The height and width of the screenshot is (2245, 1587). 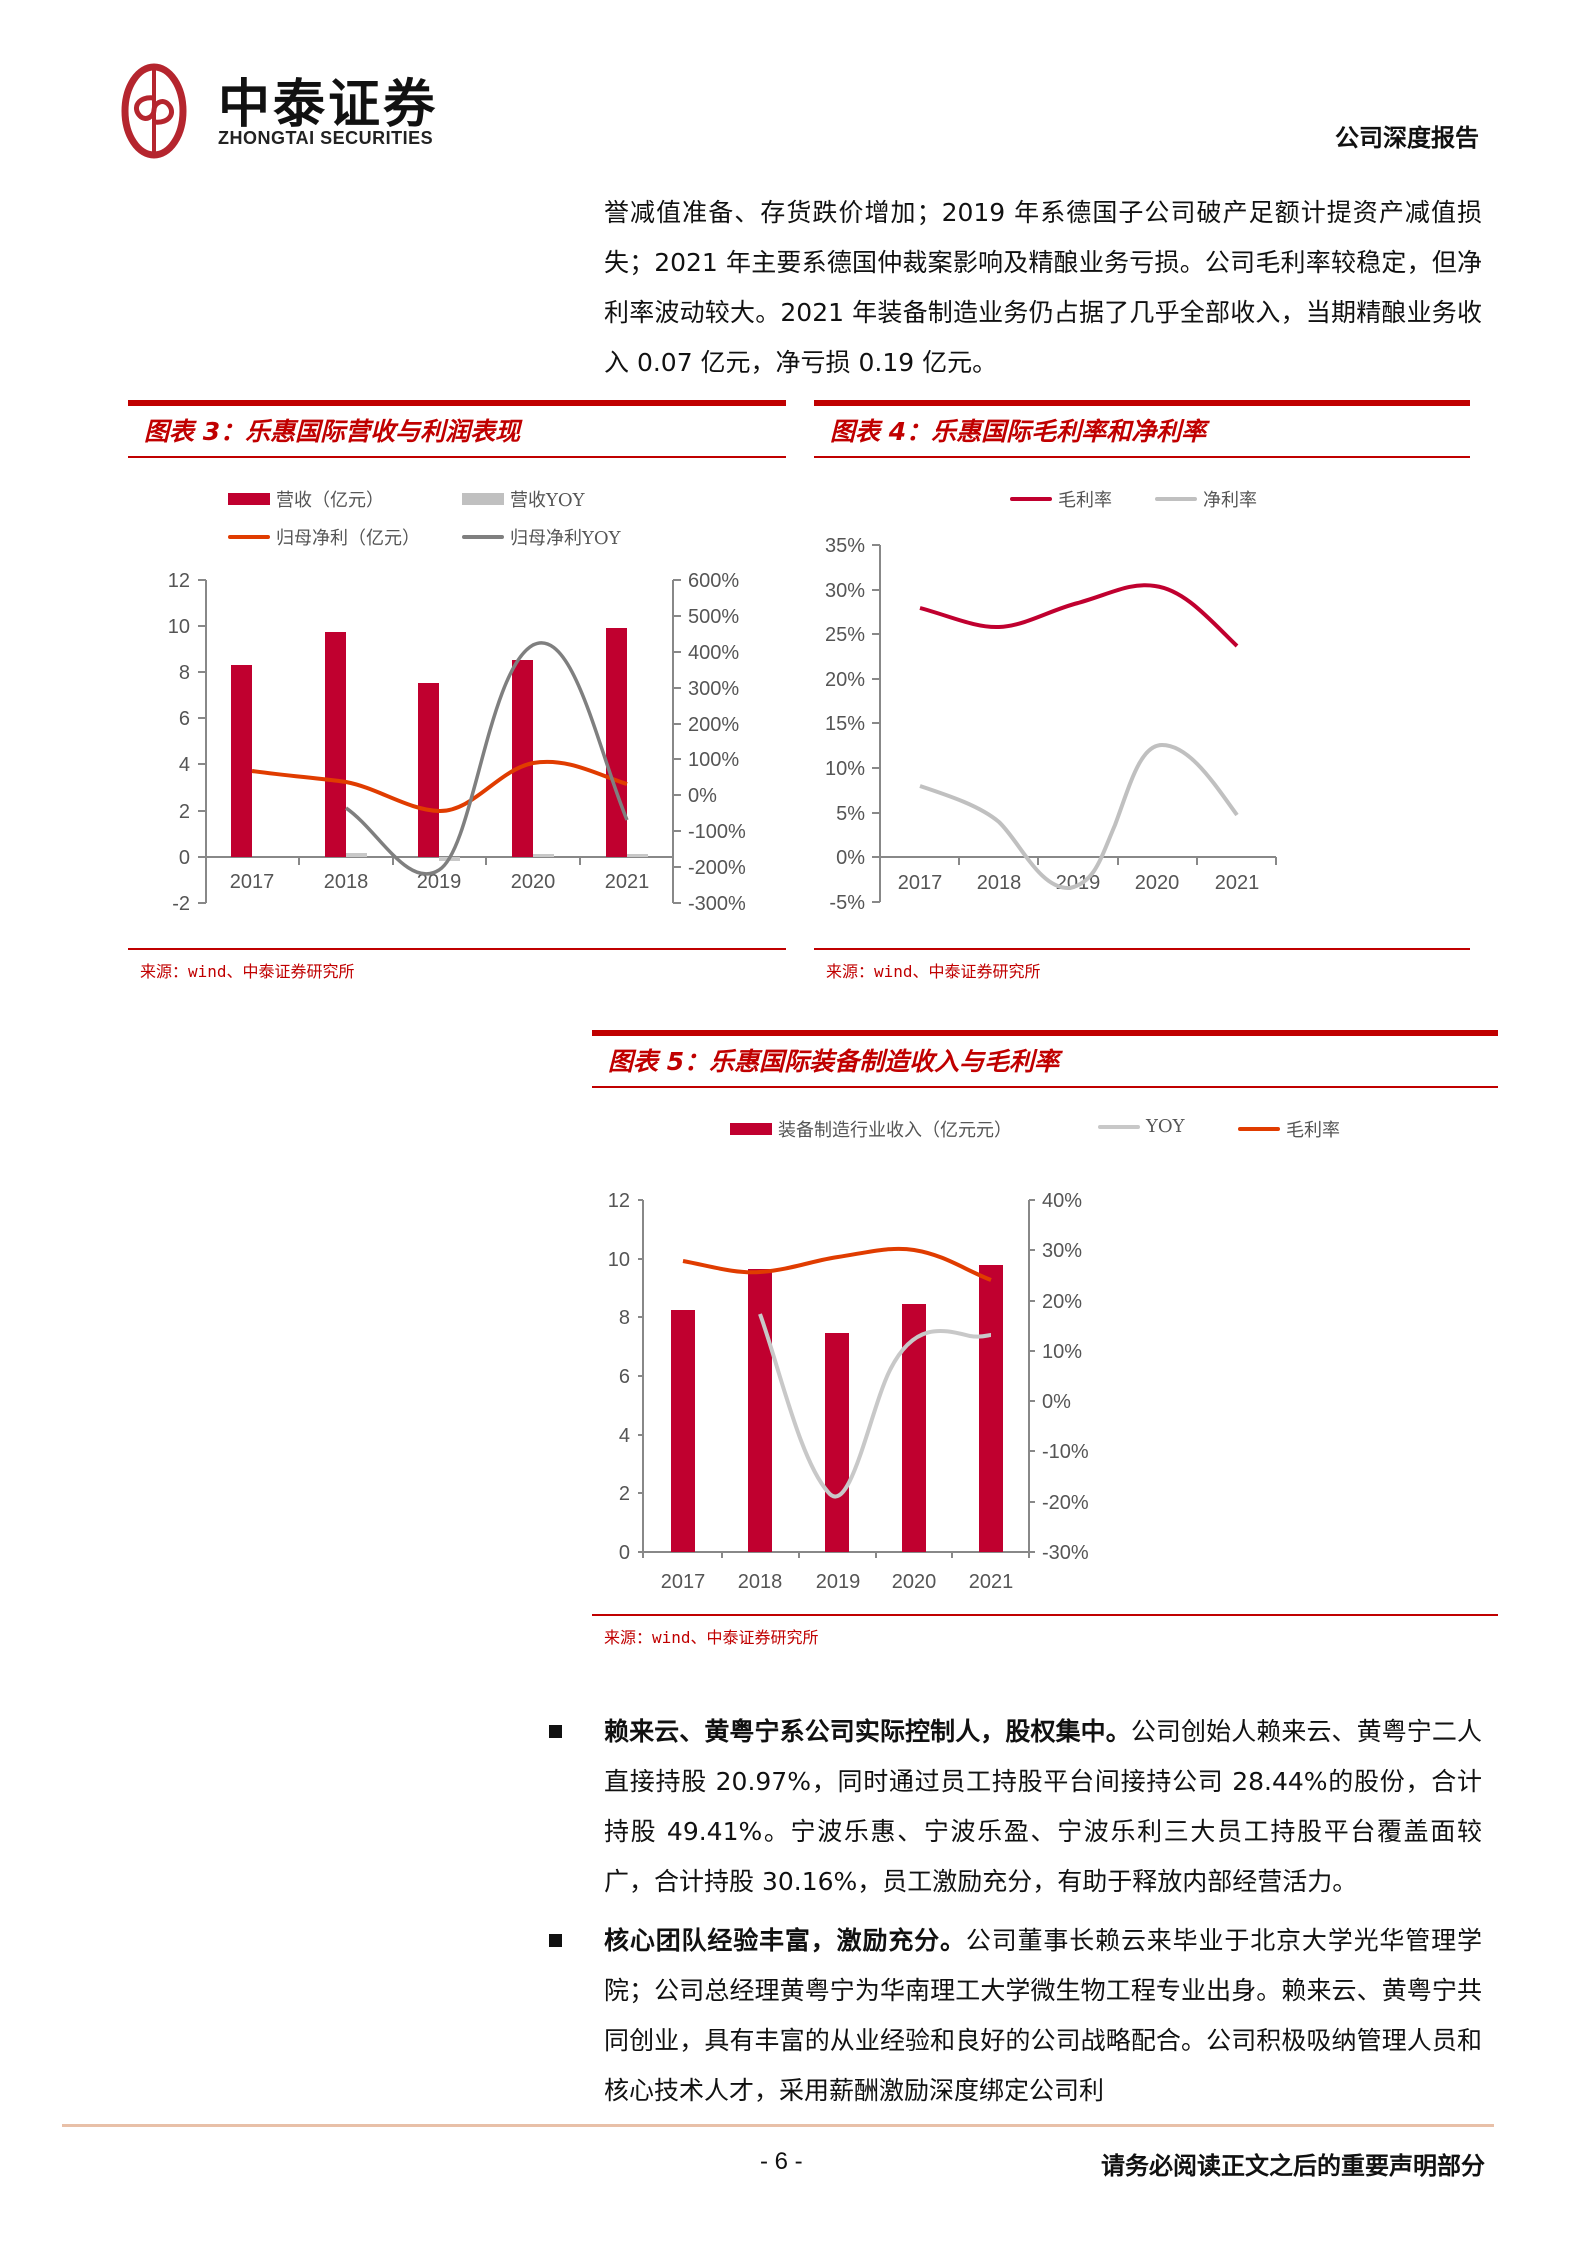 What do you see at coordinates (717, 868) in the screenshot?
I see `svg-text: -200%` at bounding box center [717, 868].